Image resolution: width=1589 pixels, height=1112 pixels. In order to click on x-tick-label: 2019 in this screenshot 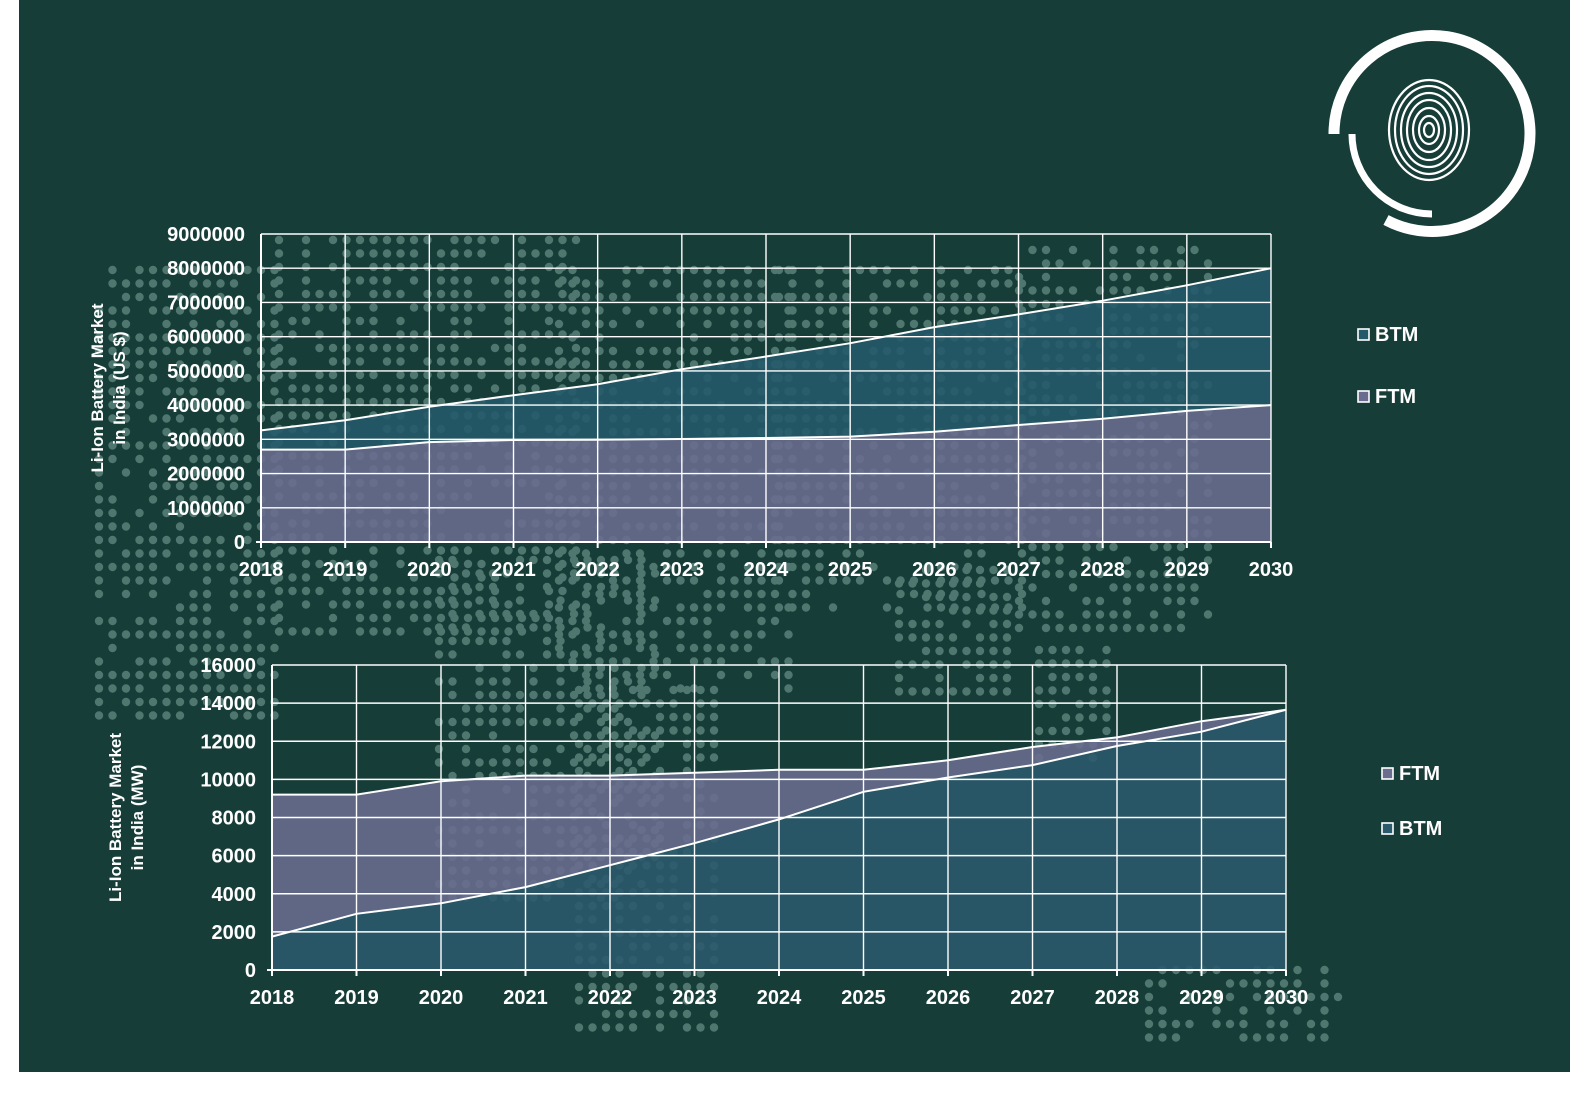, I will do `click(345, 570)`.